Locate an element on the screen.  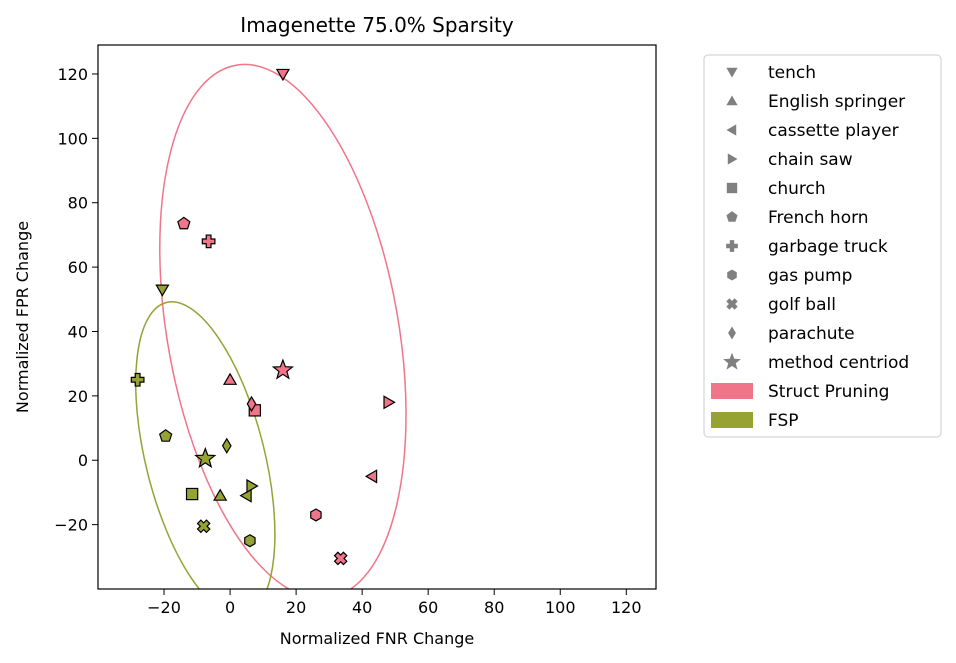
legend-item-golf-ball: golf ball is located at coordinates (781, 305).